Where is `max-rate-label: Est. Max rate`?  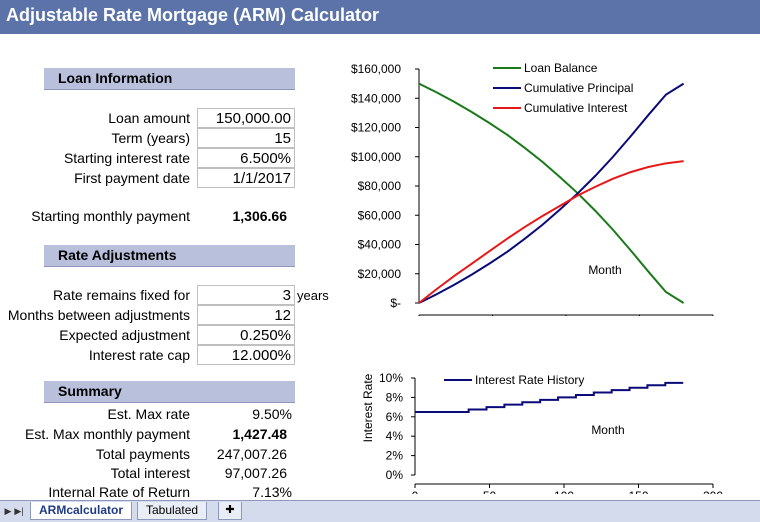 max-rate-label: Est. Max rate is located at coordinates (148, 414).